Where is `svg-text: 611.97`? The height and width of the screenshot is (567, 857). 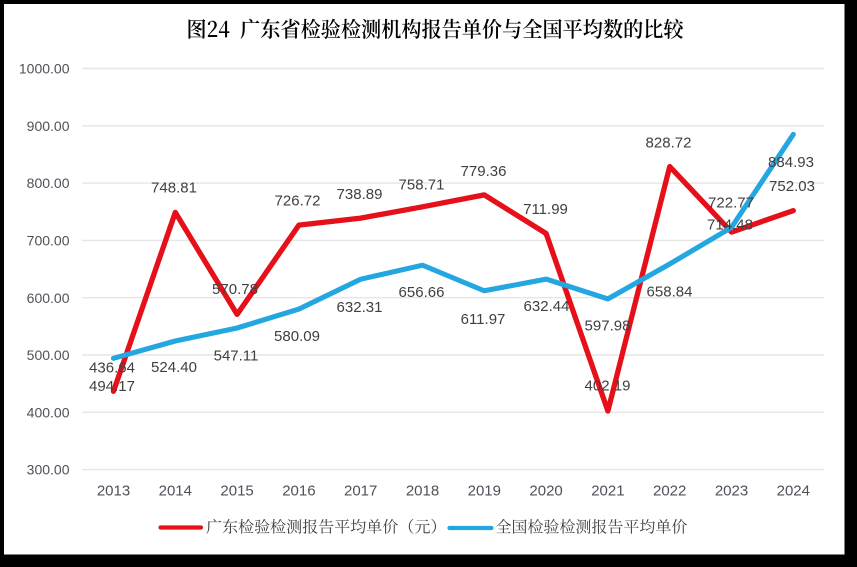 svg-text: 611.97 is located at coordinates (483, 319).